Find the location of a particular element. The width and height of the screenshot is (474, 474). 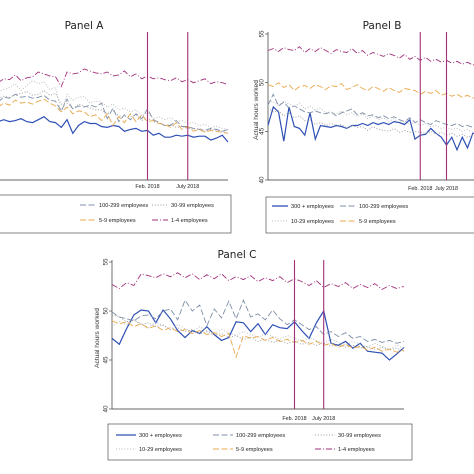

panel-b-legend-box is located at coordinates (369, 215).